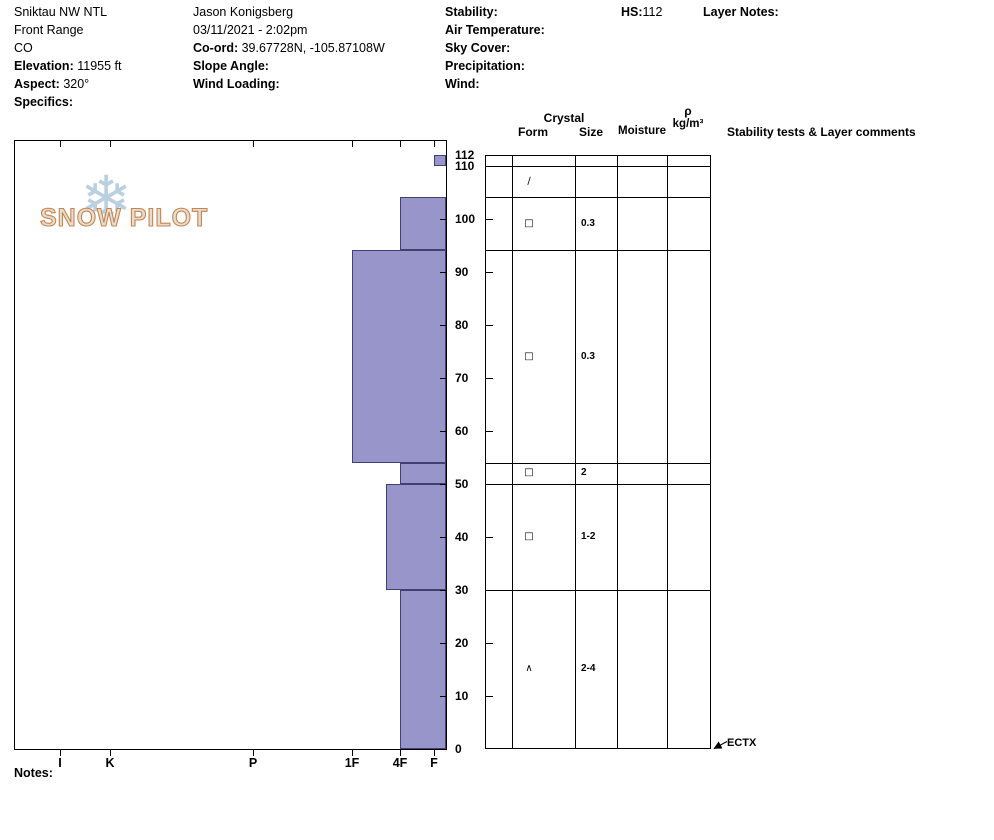 This screenshot has height=840, width=994. I want to click on depth-label-10: 10, so click(462, 695).